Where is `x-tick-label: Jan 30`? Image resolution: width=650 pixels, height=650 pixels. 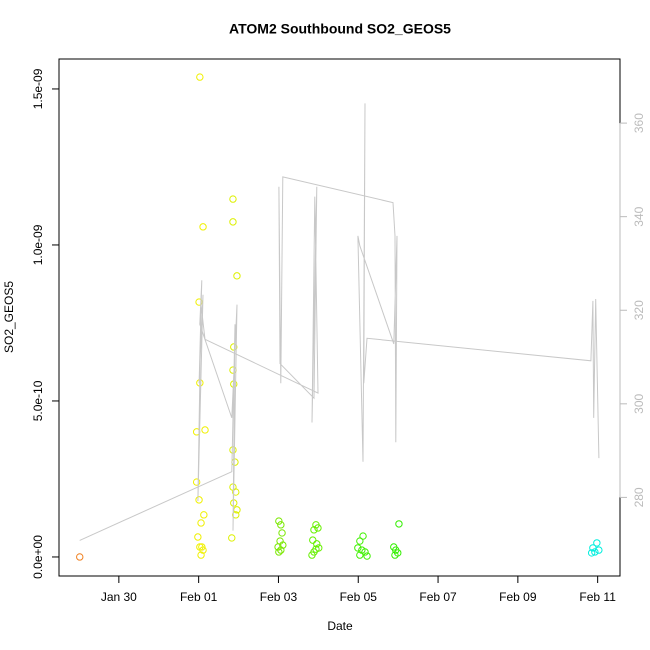 x-tick-label: Jan 30 is located at coordinates (119, 597).